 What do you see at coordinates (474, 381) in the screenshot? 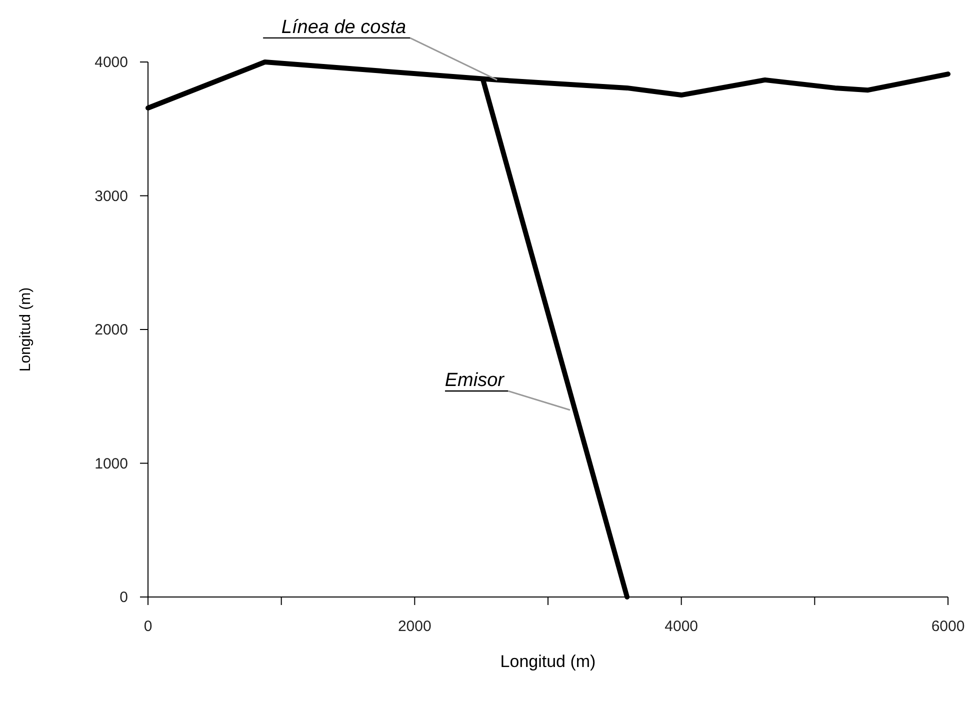
I see `annotation: Emisor` at bounding box center [474, 381].